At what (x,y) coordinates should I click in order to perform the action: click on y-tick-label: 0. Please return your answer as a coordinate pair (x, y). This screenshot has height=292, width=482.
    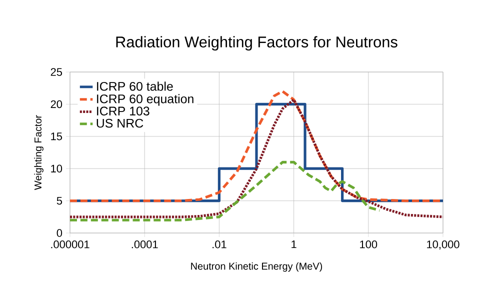
    Looking at the image, I should click on (59, 233).